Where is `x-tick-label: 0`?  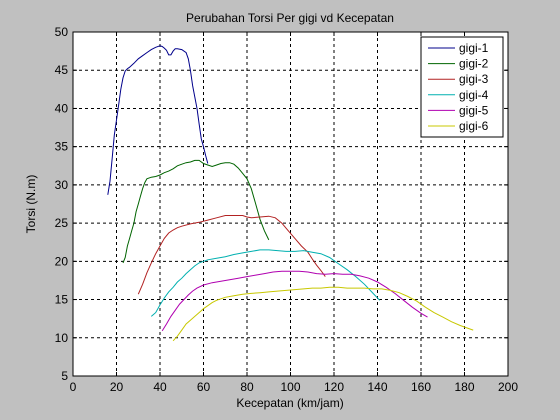
x-tick-label: 0 is located at coordinates (73, 387).